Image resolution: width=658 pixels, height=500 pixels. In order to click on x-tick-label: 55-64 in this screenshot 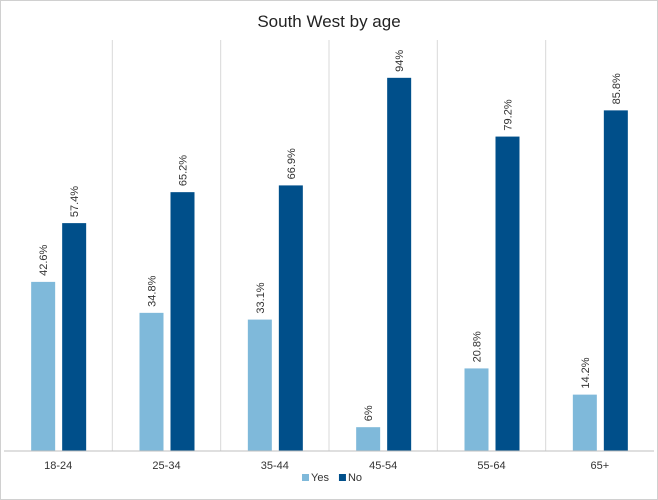, I will do `click(491, 466)`.